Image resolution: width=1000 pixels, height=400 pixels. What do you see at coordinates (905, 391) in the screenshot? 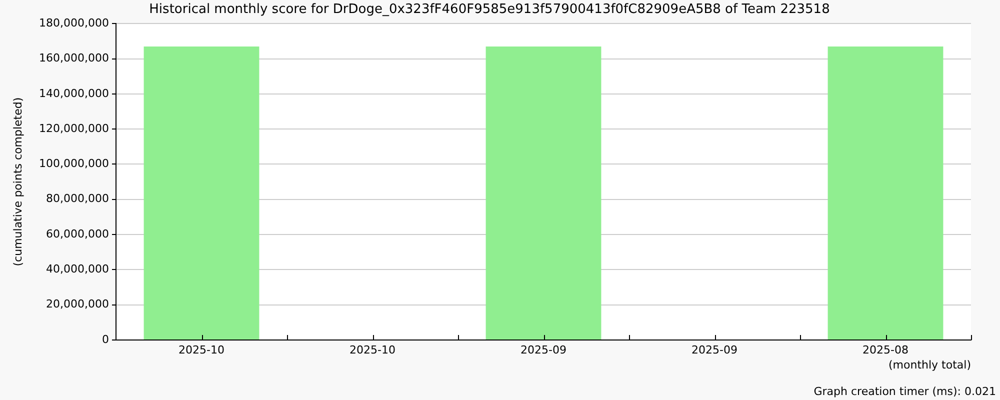
I see `text: Graph creation timer (ms): 0.021` at bounding box center [905, 391].